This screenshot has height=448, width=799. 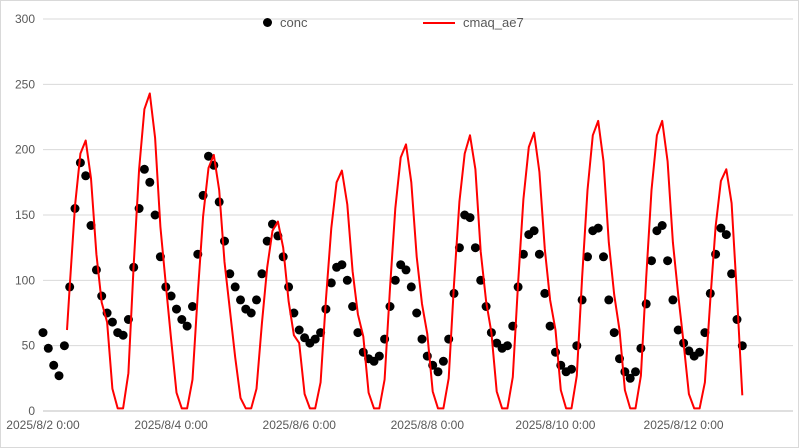 I want to click on conc-dot-marker-icon, so click(x=267, y=22).